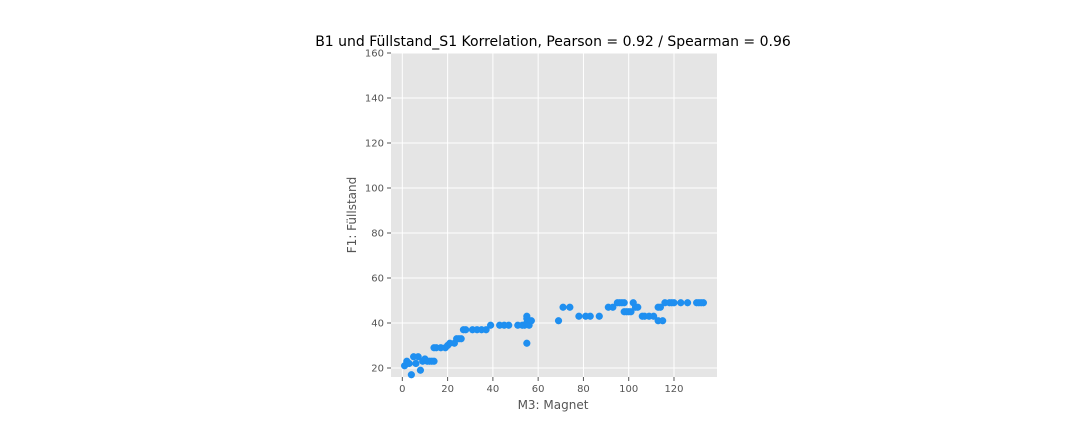  What do you see at coordinates (377, 369) in the screenshot?
I see `y-tick-label: 20` at bounding box center [377, 369].